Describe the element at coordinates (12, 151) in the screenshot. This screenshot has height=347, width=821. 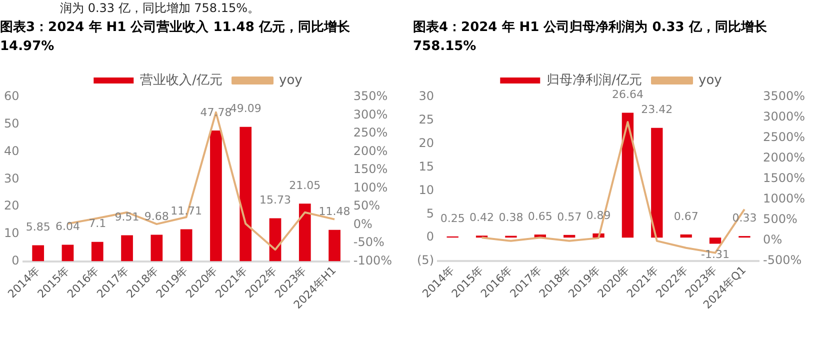
I see `y-tick-label: 40` at that location.